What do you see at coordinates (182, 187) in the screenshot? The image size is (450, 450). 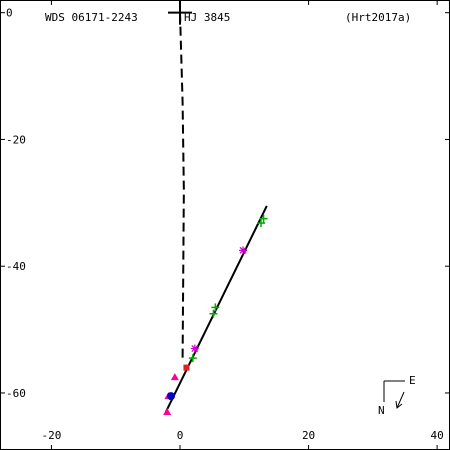 I see `dashed-periastron-line` at bounding box center [182, 187].